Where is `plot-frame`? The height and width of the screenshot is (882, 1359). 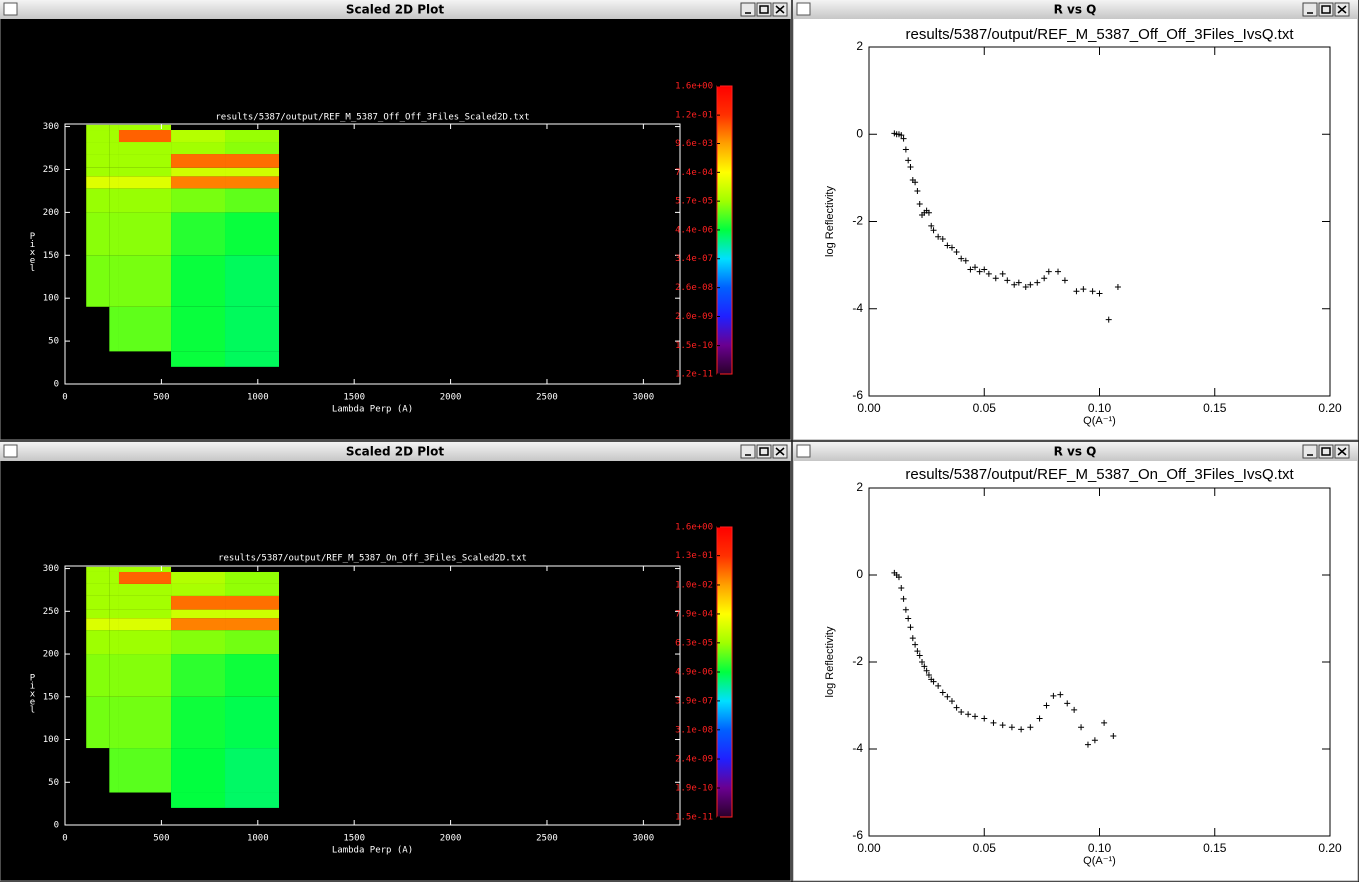
plot-frame is located at coordinates (372, 254).